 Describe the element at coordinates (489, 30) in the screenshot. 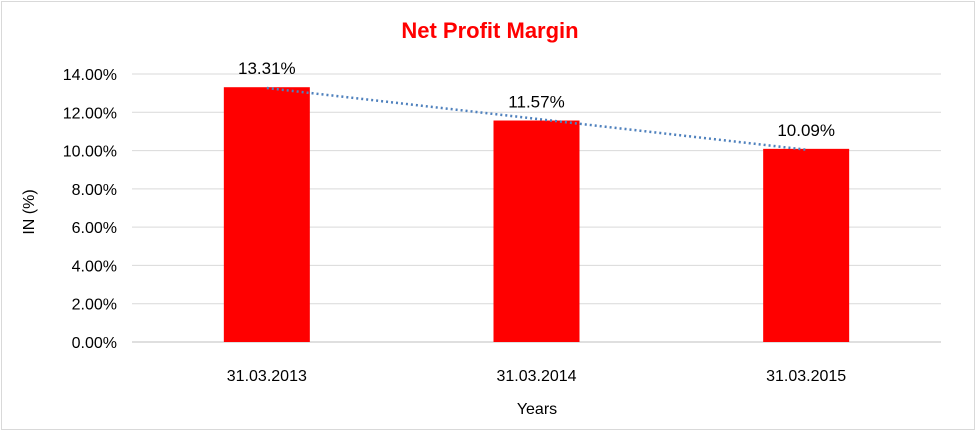

I see `chart-title: Net Profit Margin` at that location.